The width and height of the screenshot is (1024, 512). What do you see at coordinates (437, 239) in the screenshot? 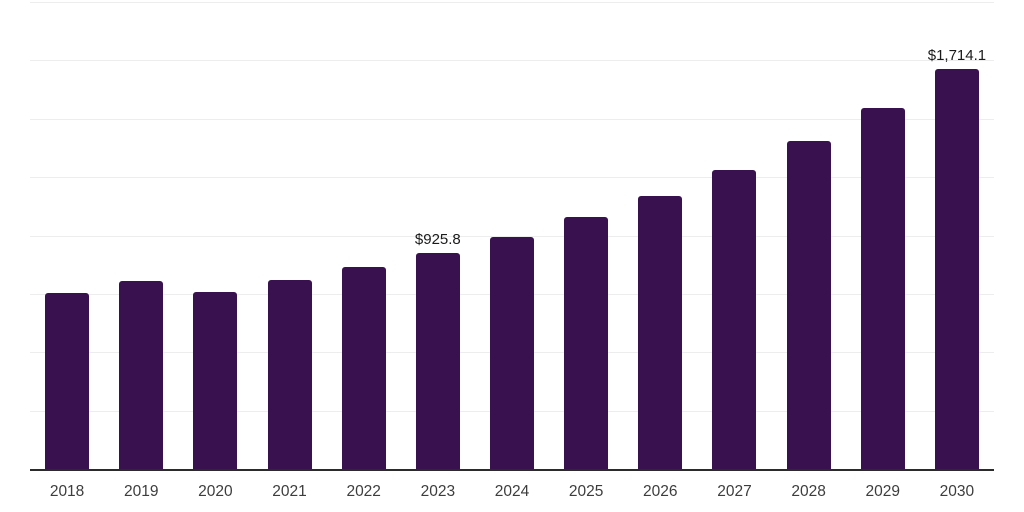
I see `bar-value-label-2023: $925.8` at bounding box center [437, 239].